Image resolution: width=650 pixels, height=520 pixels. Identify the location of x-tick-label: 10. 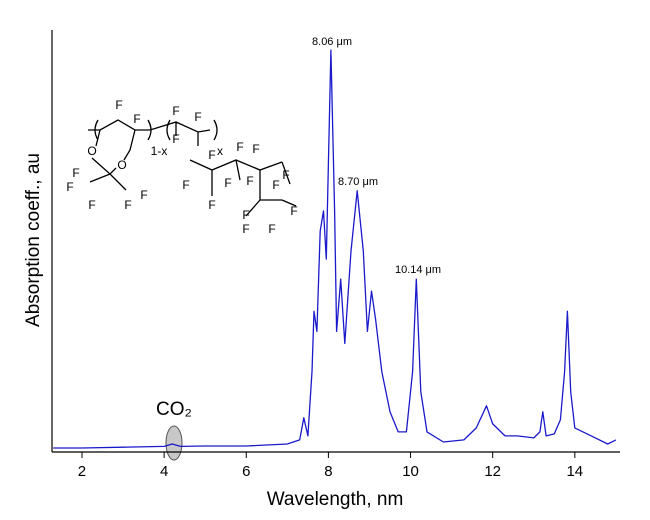
(410, 471).